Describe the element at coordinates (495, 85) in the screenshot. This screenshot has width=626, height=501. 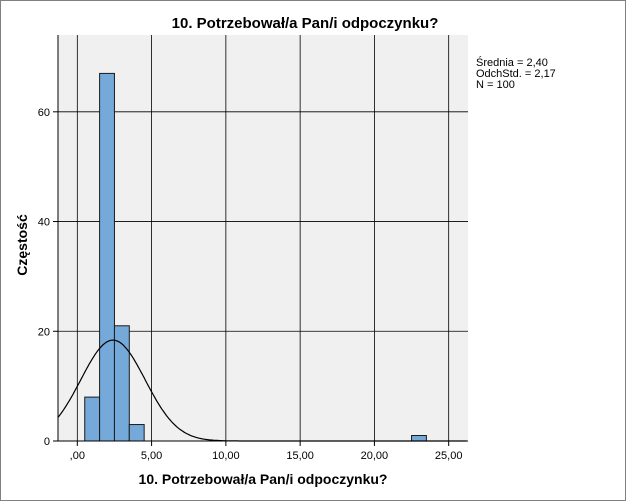
I see `stats-n: N = 100` at that location.